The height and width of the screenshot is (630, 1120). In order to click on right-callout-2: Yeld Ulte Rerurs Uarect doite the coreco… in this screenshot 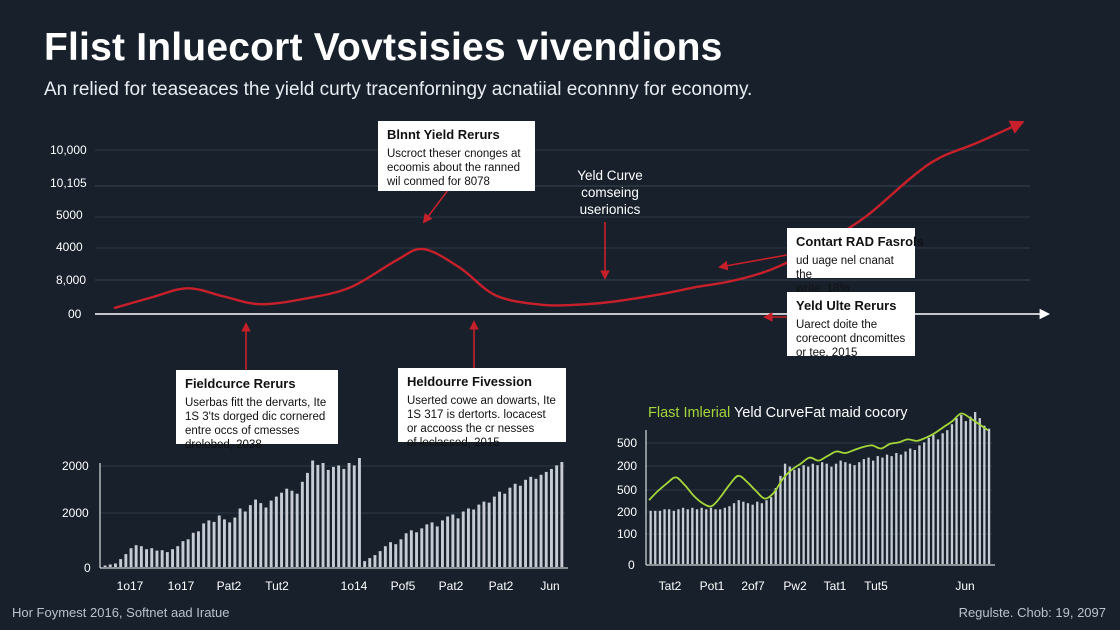, I will do `click(851, 325)`.